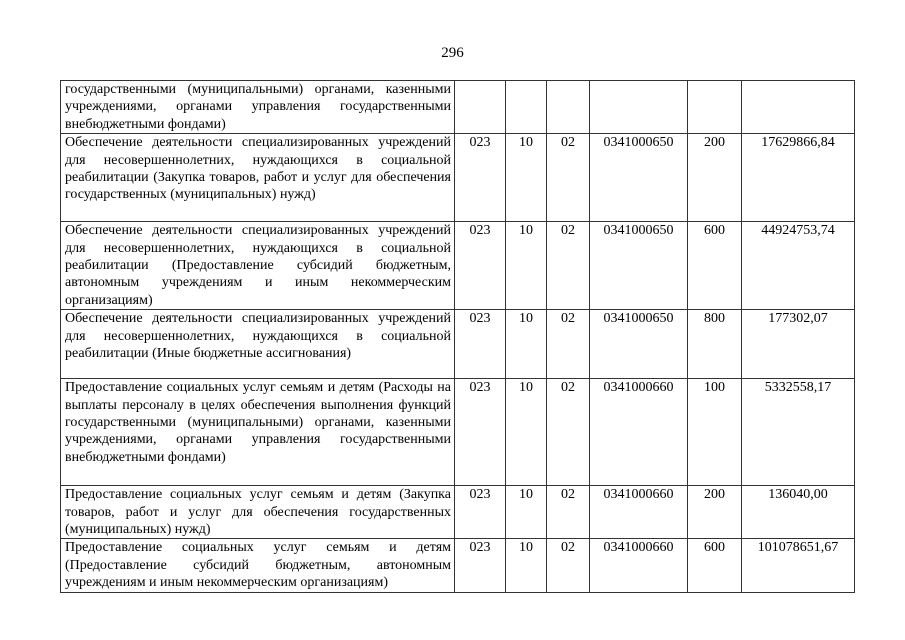  I want to click on cell-sum: 17629866,84, so click(798, 178).